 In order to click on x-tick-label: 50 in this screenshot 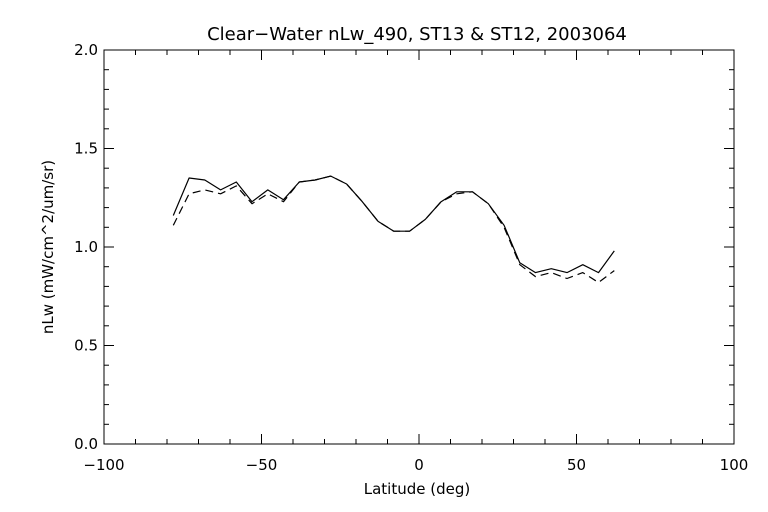, I will do `click(576, 465)`.